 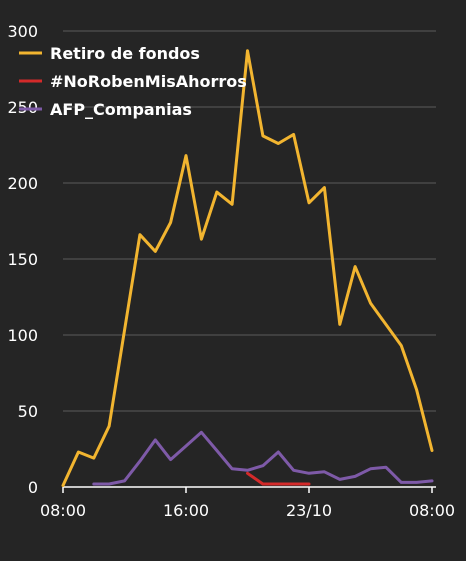 What do you see at coordinates (121, 109) in the screenshot?
I see `legend-label: AFP_Companias` at bounding box center [121, 109].